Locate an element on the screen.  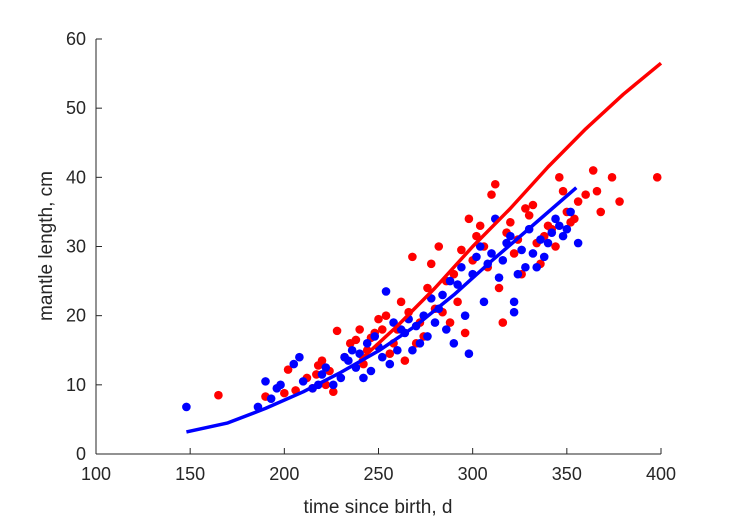
x-tick-label: 400 is located at coordinates (661, 474).